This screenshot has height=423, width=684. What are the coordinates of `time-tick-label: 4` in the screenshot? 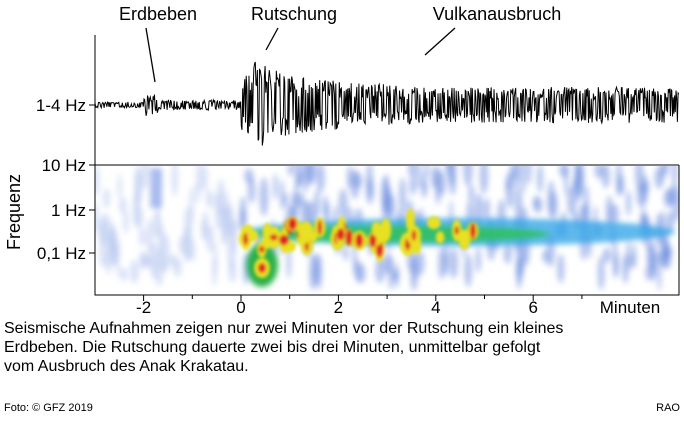 It's located at (435, 307).